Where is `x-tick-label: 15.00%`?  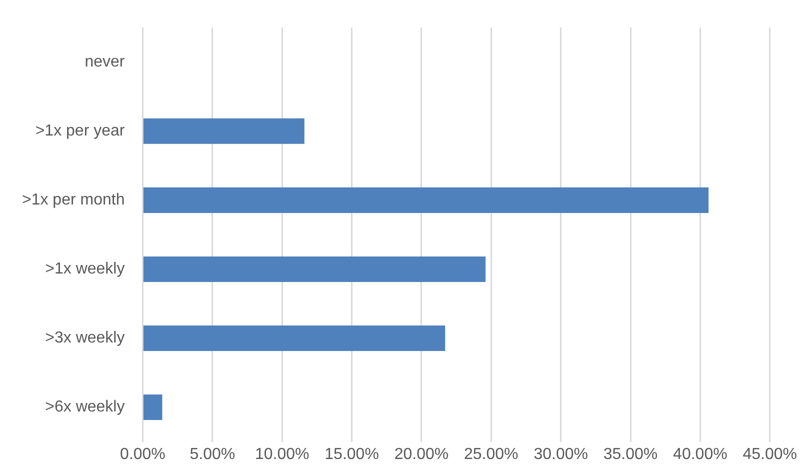
x-tick-label: 15.00% is located at coordinates (351, 454).